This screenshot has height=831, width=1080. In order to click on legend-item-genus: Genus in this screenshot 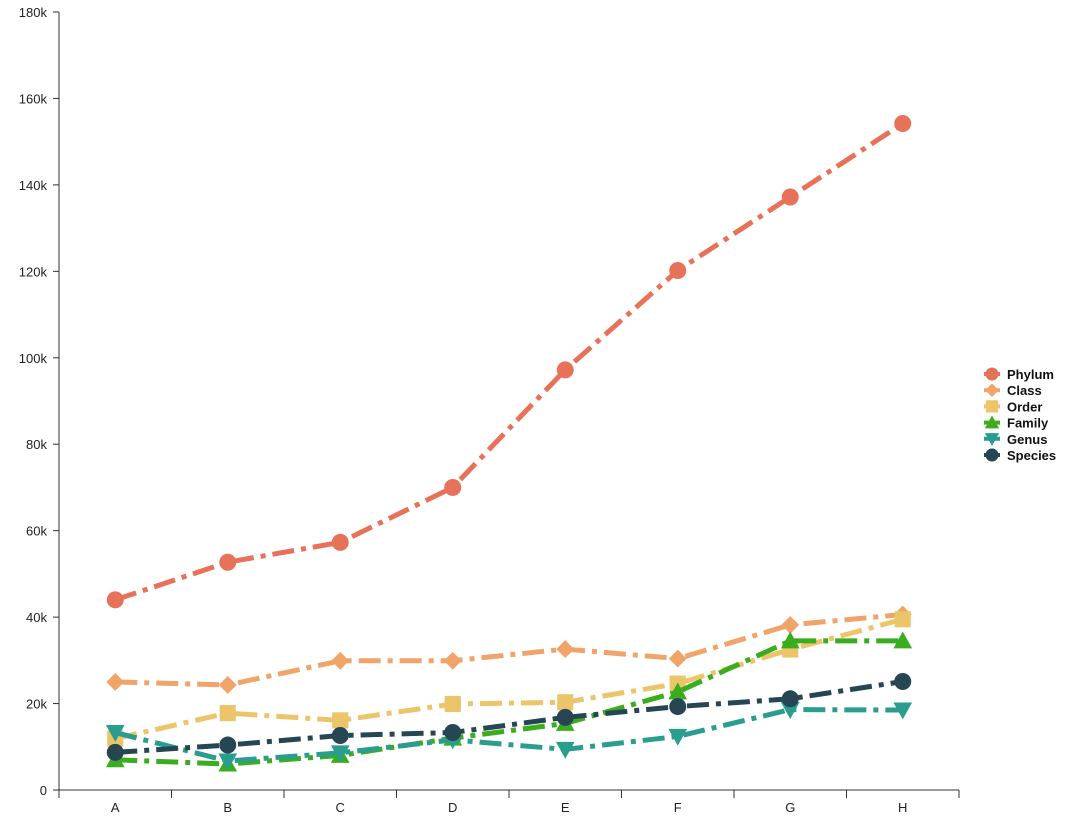, I will do `click(1015, 439)`.